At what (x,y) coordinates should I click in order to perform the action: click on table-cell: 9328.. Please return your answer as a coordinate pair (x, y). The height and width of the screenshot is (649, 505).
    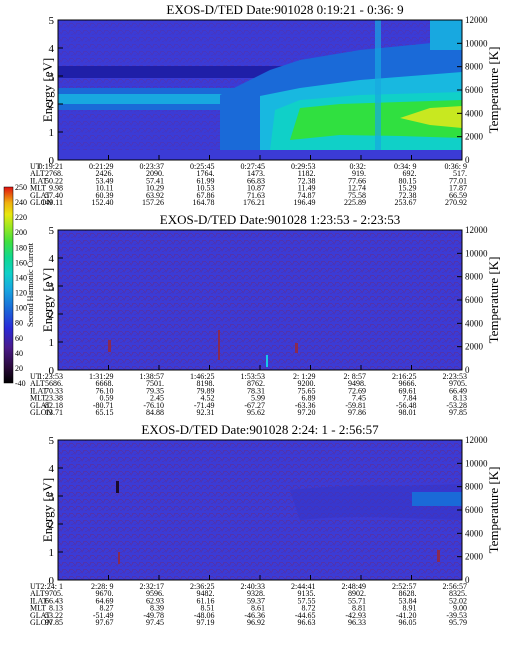
    Looking at the image, I should click on (256, 593).